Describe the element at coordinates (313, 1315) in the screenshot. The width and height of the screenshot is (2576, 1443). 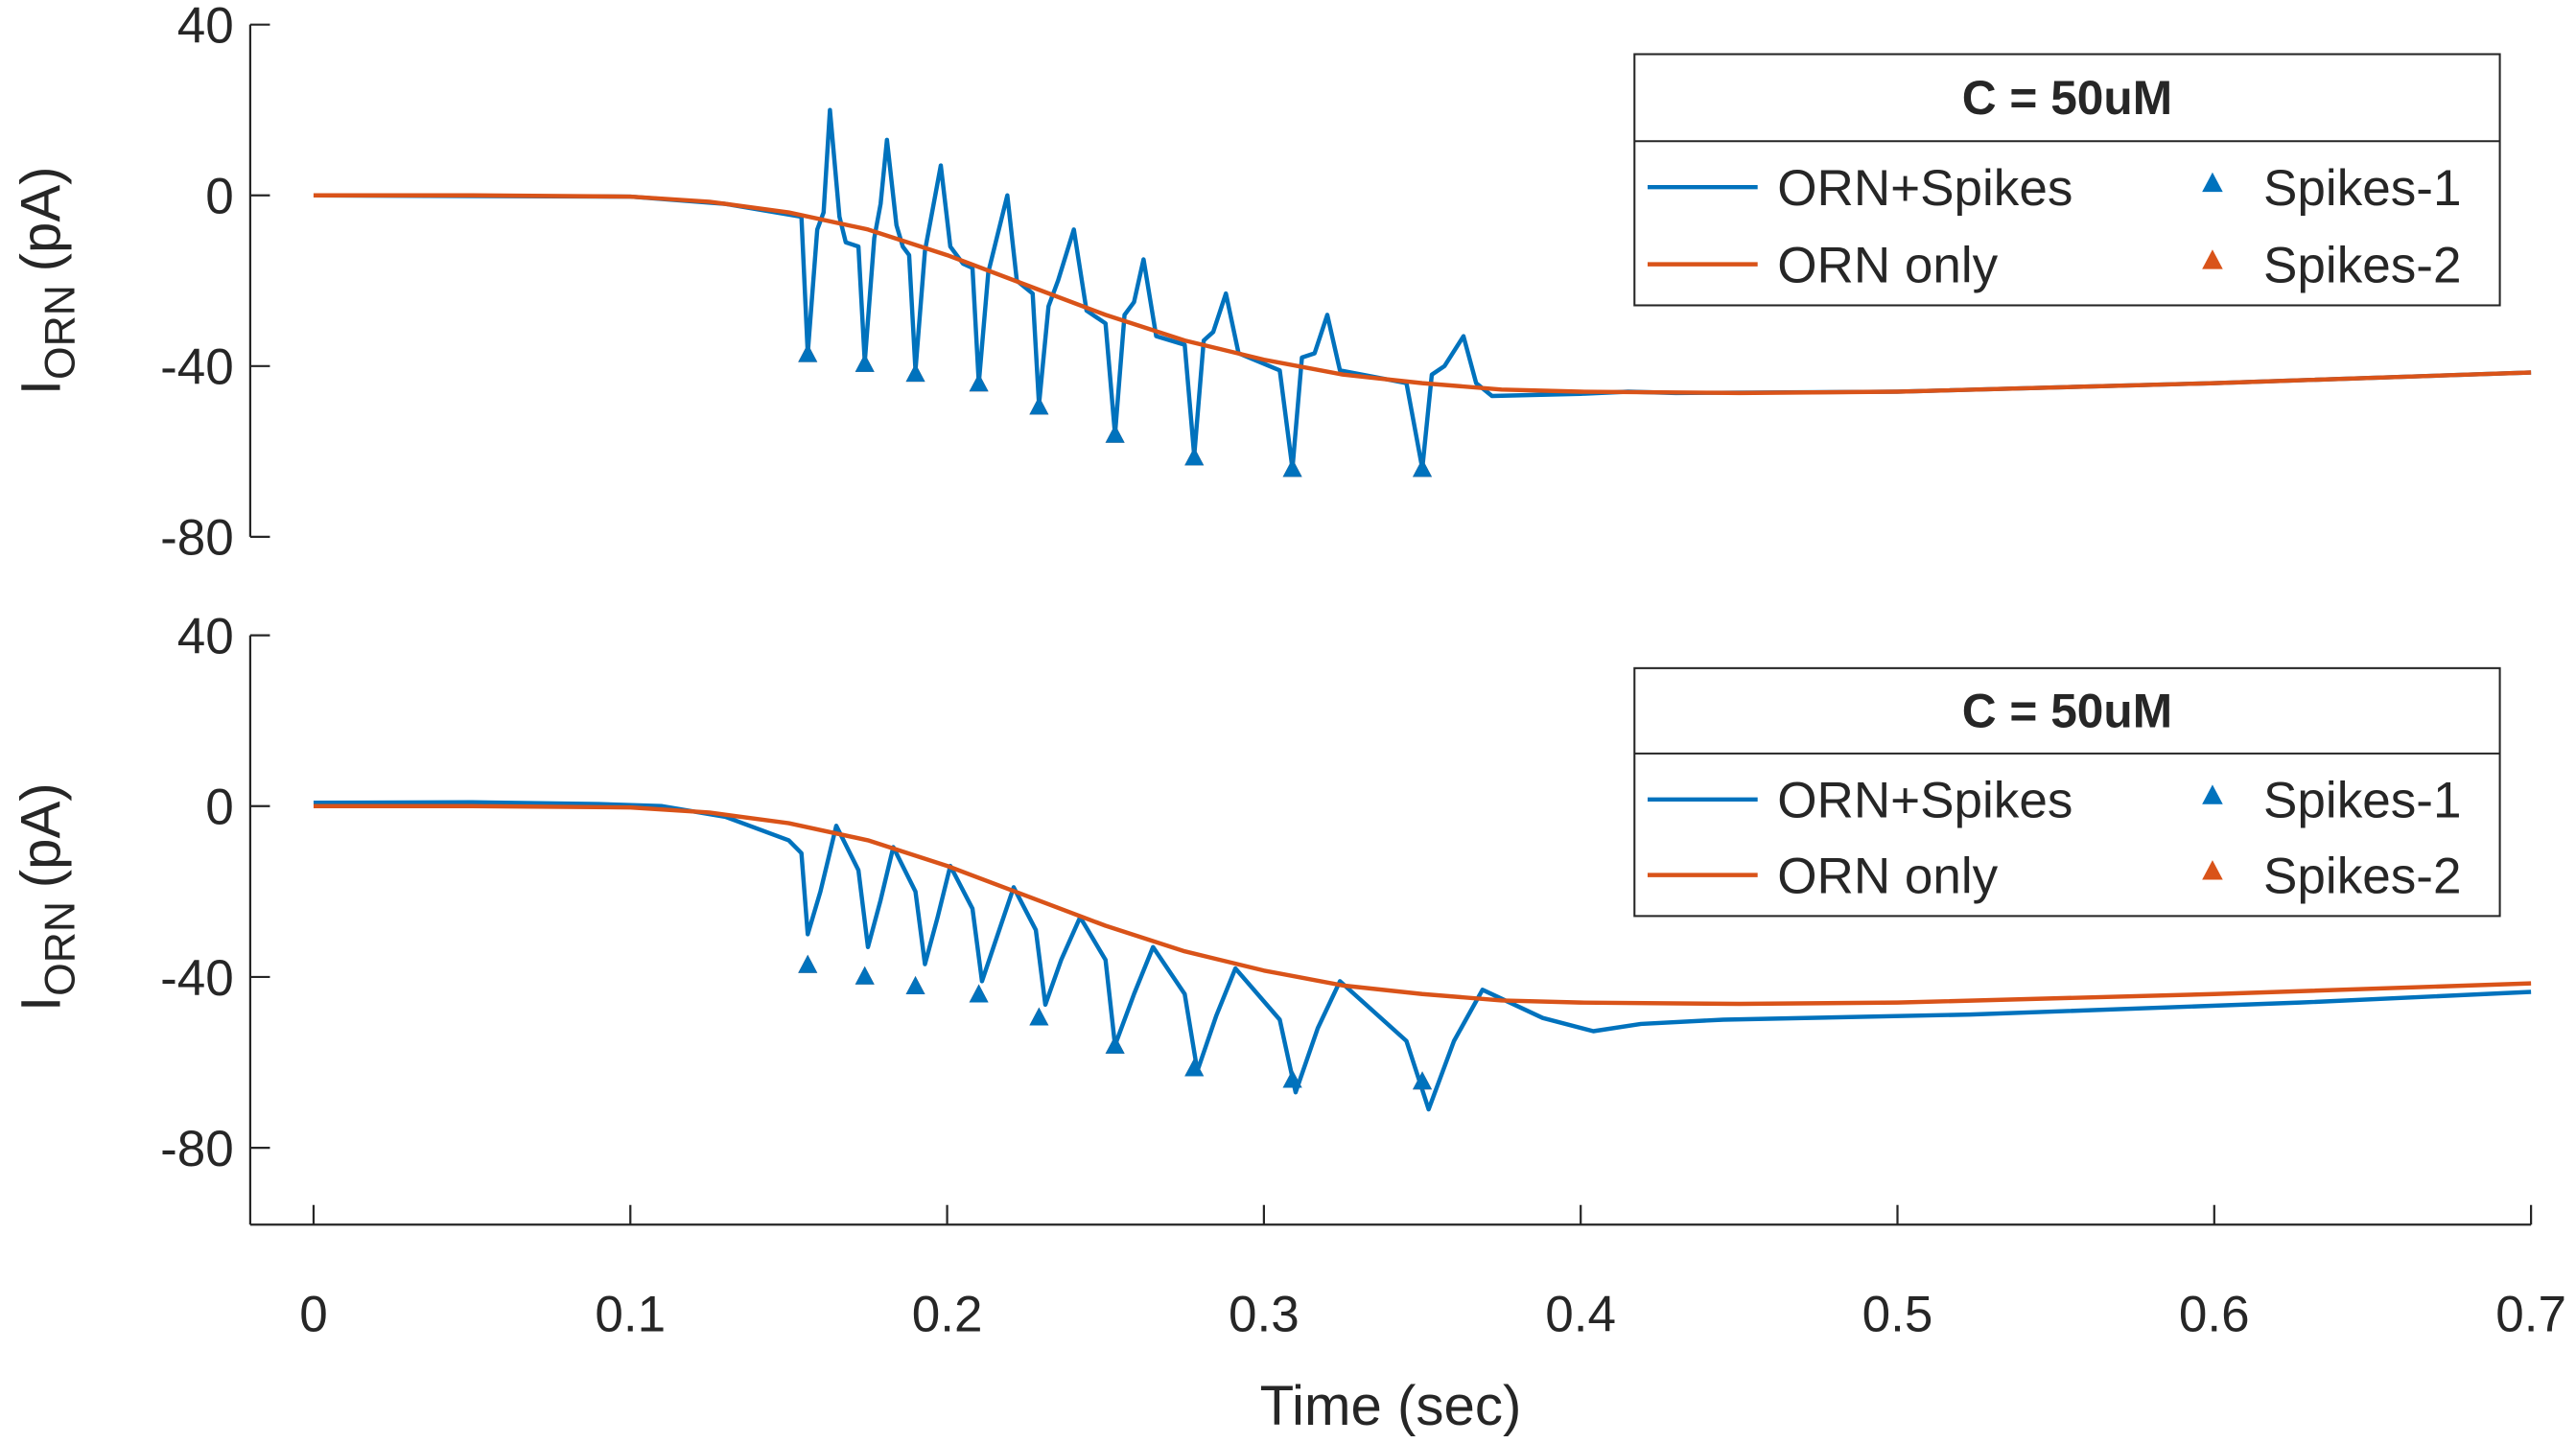
I see `x-tick-label: 0` at that location.